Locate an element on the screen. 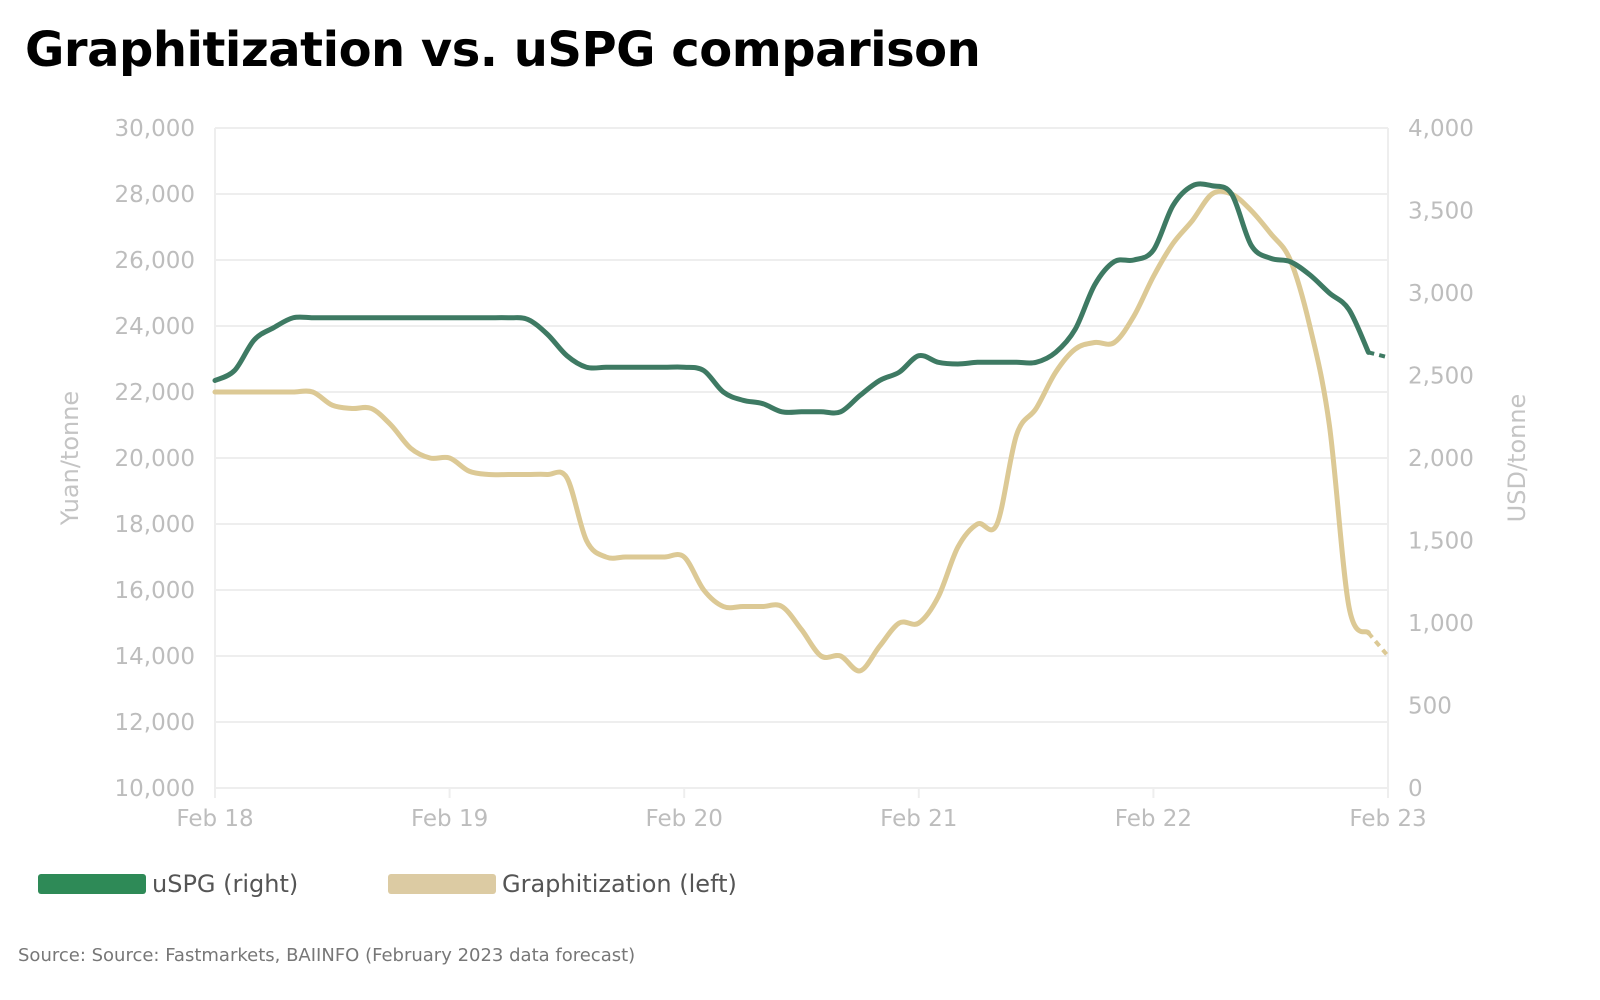  legend-item-graphitization: Graphitization (left) is located at coordinates (562, 884).